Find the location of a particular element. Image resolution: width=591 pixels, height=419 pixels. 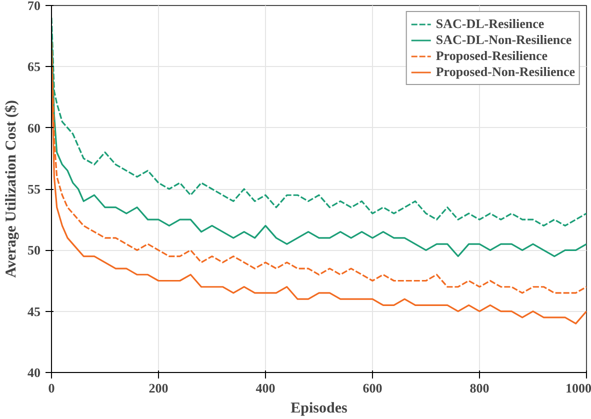

x-axis-title: Episodes is located at coordinates (319, 408).